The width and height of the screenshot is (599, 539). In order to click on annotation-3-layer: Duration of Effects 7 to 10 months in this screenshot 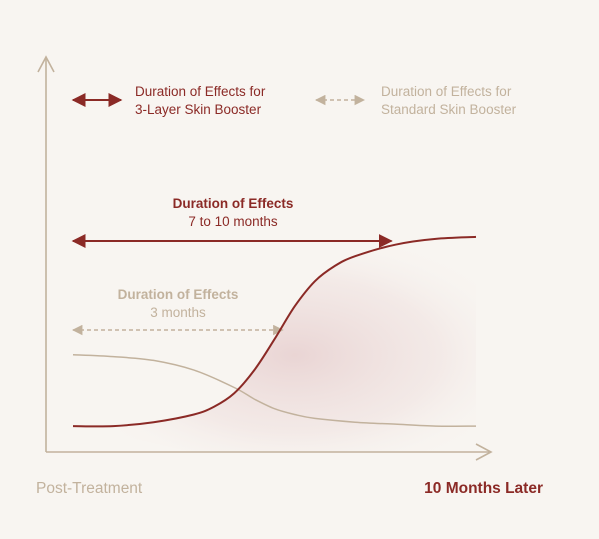, I will do `click(232, 222)`.